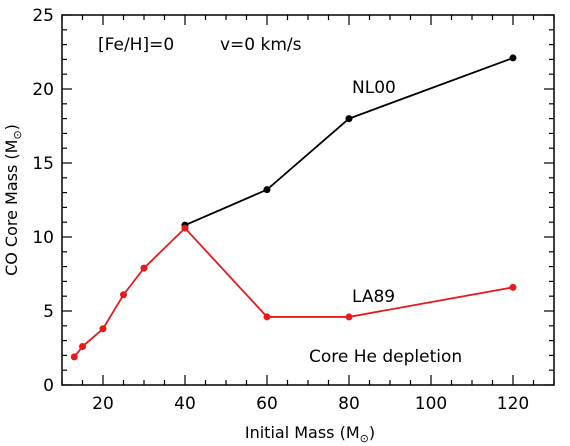 This screenshot has height=446, width=570. I want to click on y-tick-label: 0, so click(48, 386).